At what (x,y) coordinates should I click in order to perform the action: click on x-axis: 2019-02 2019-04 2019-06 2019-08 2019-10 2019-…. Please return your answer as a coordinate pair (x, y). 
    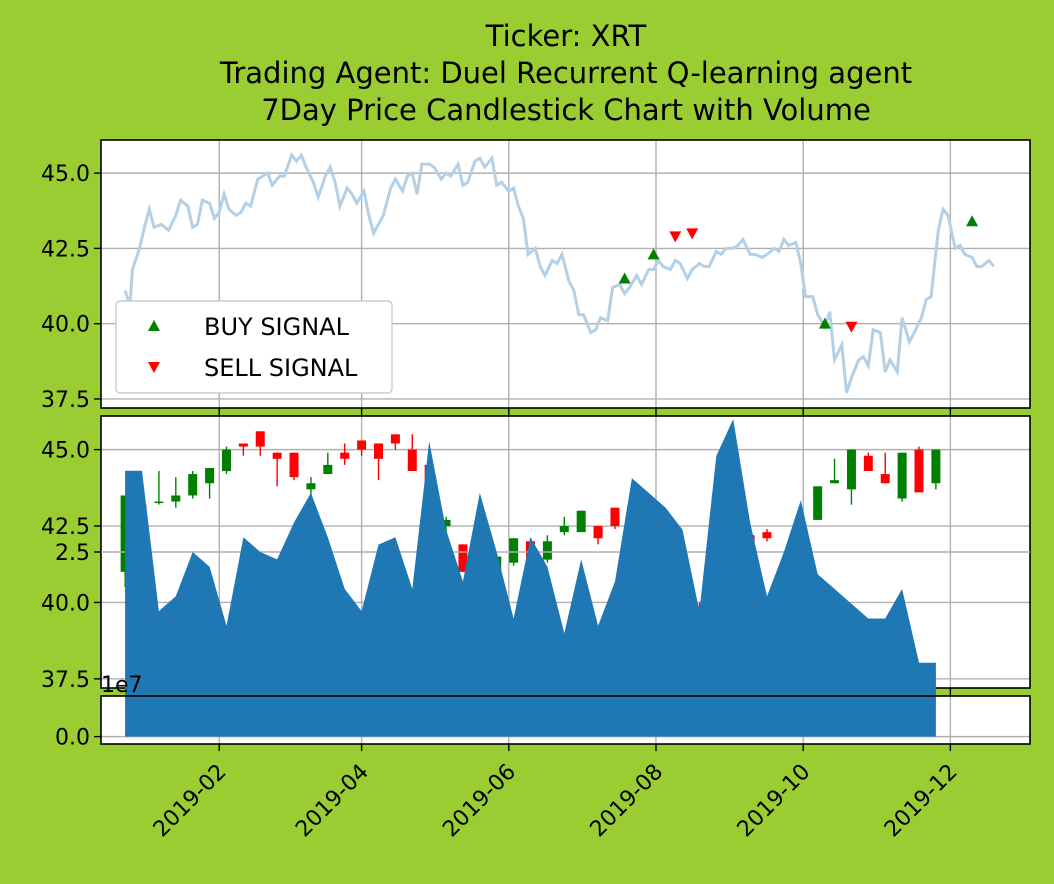
    Looking at the image, I should click on (556, 801).